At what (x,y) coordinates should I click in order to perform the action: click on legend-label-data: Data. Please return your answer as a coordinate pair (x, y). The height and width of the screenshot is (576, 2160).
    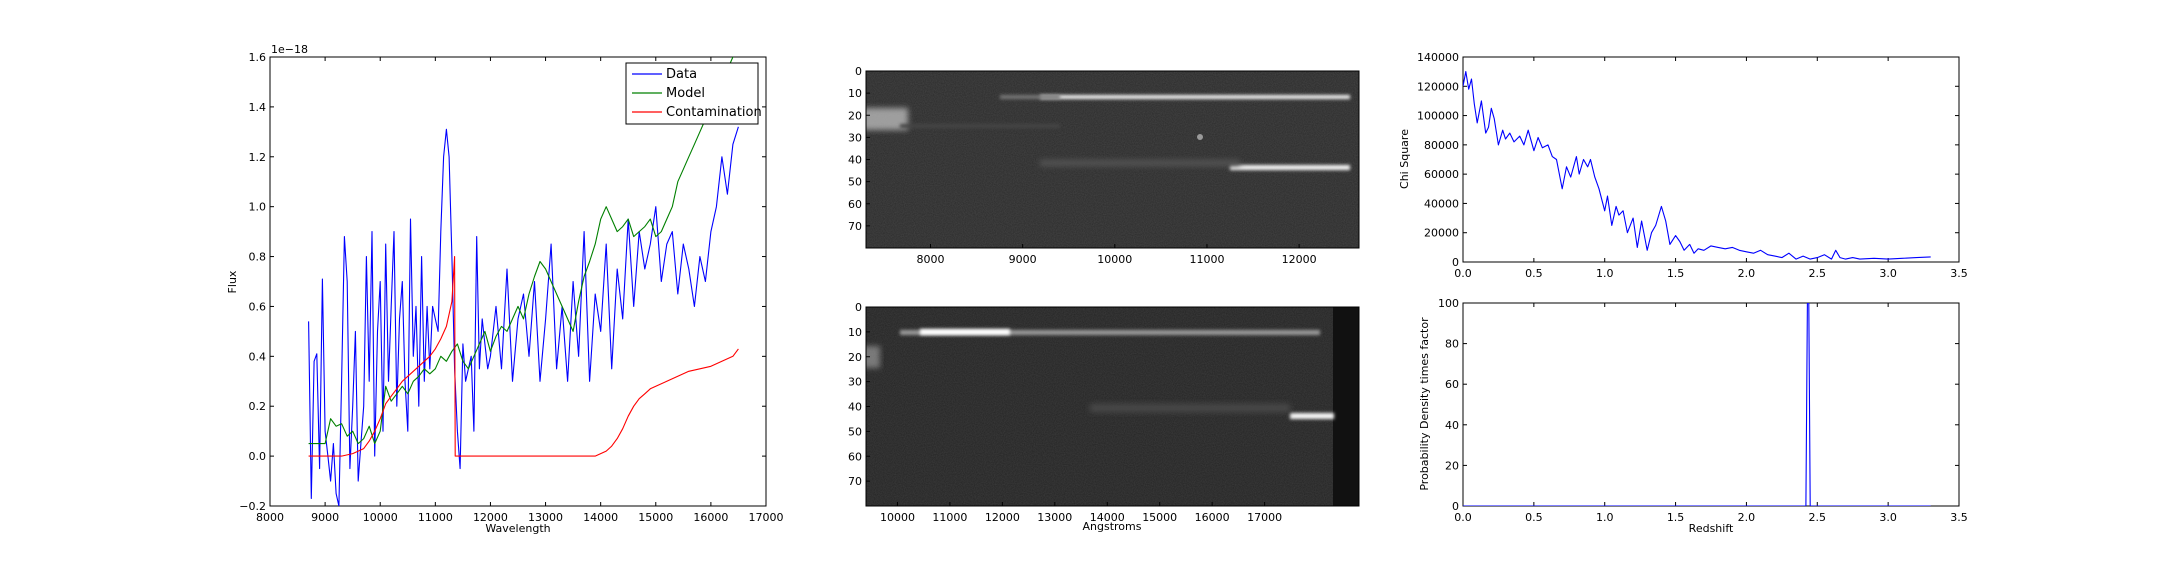
    Looking at the image, I should click on (681, 74).